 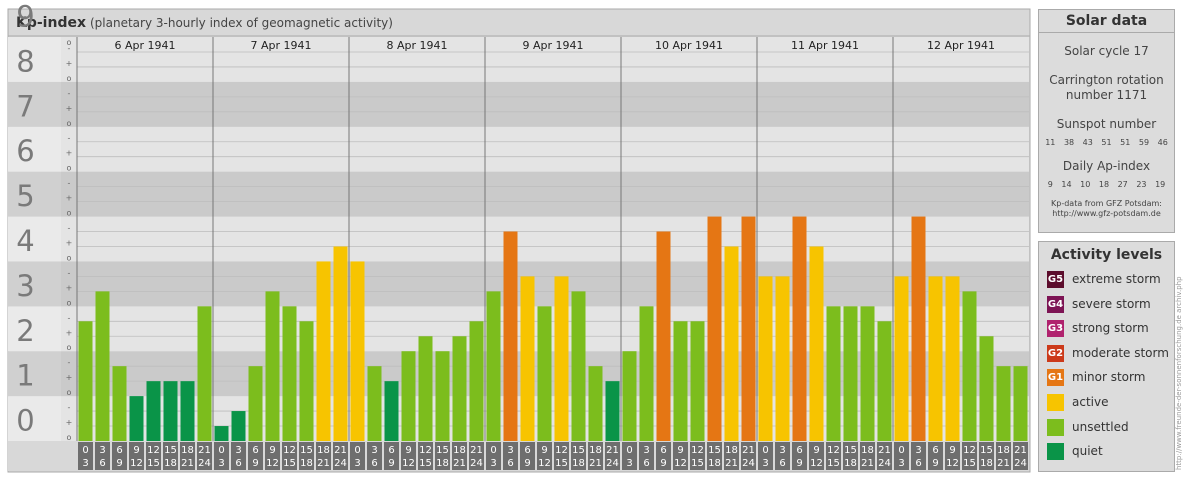 I want to click on sunspot-values: 11 38 43 51 51 59 46, so click(x=1106, y=142).